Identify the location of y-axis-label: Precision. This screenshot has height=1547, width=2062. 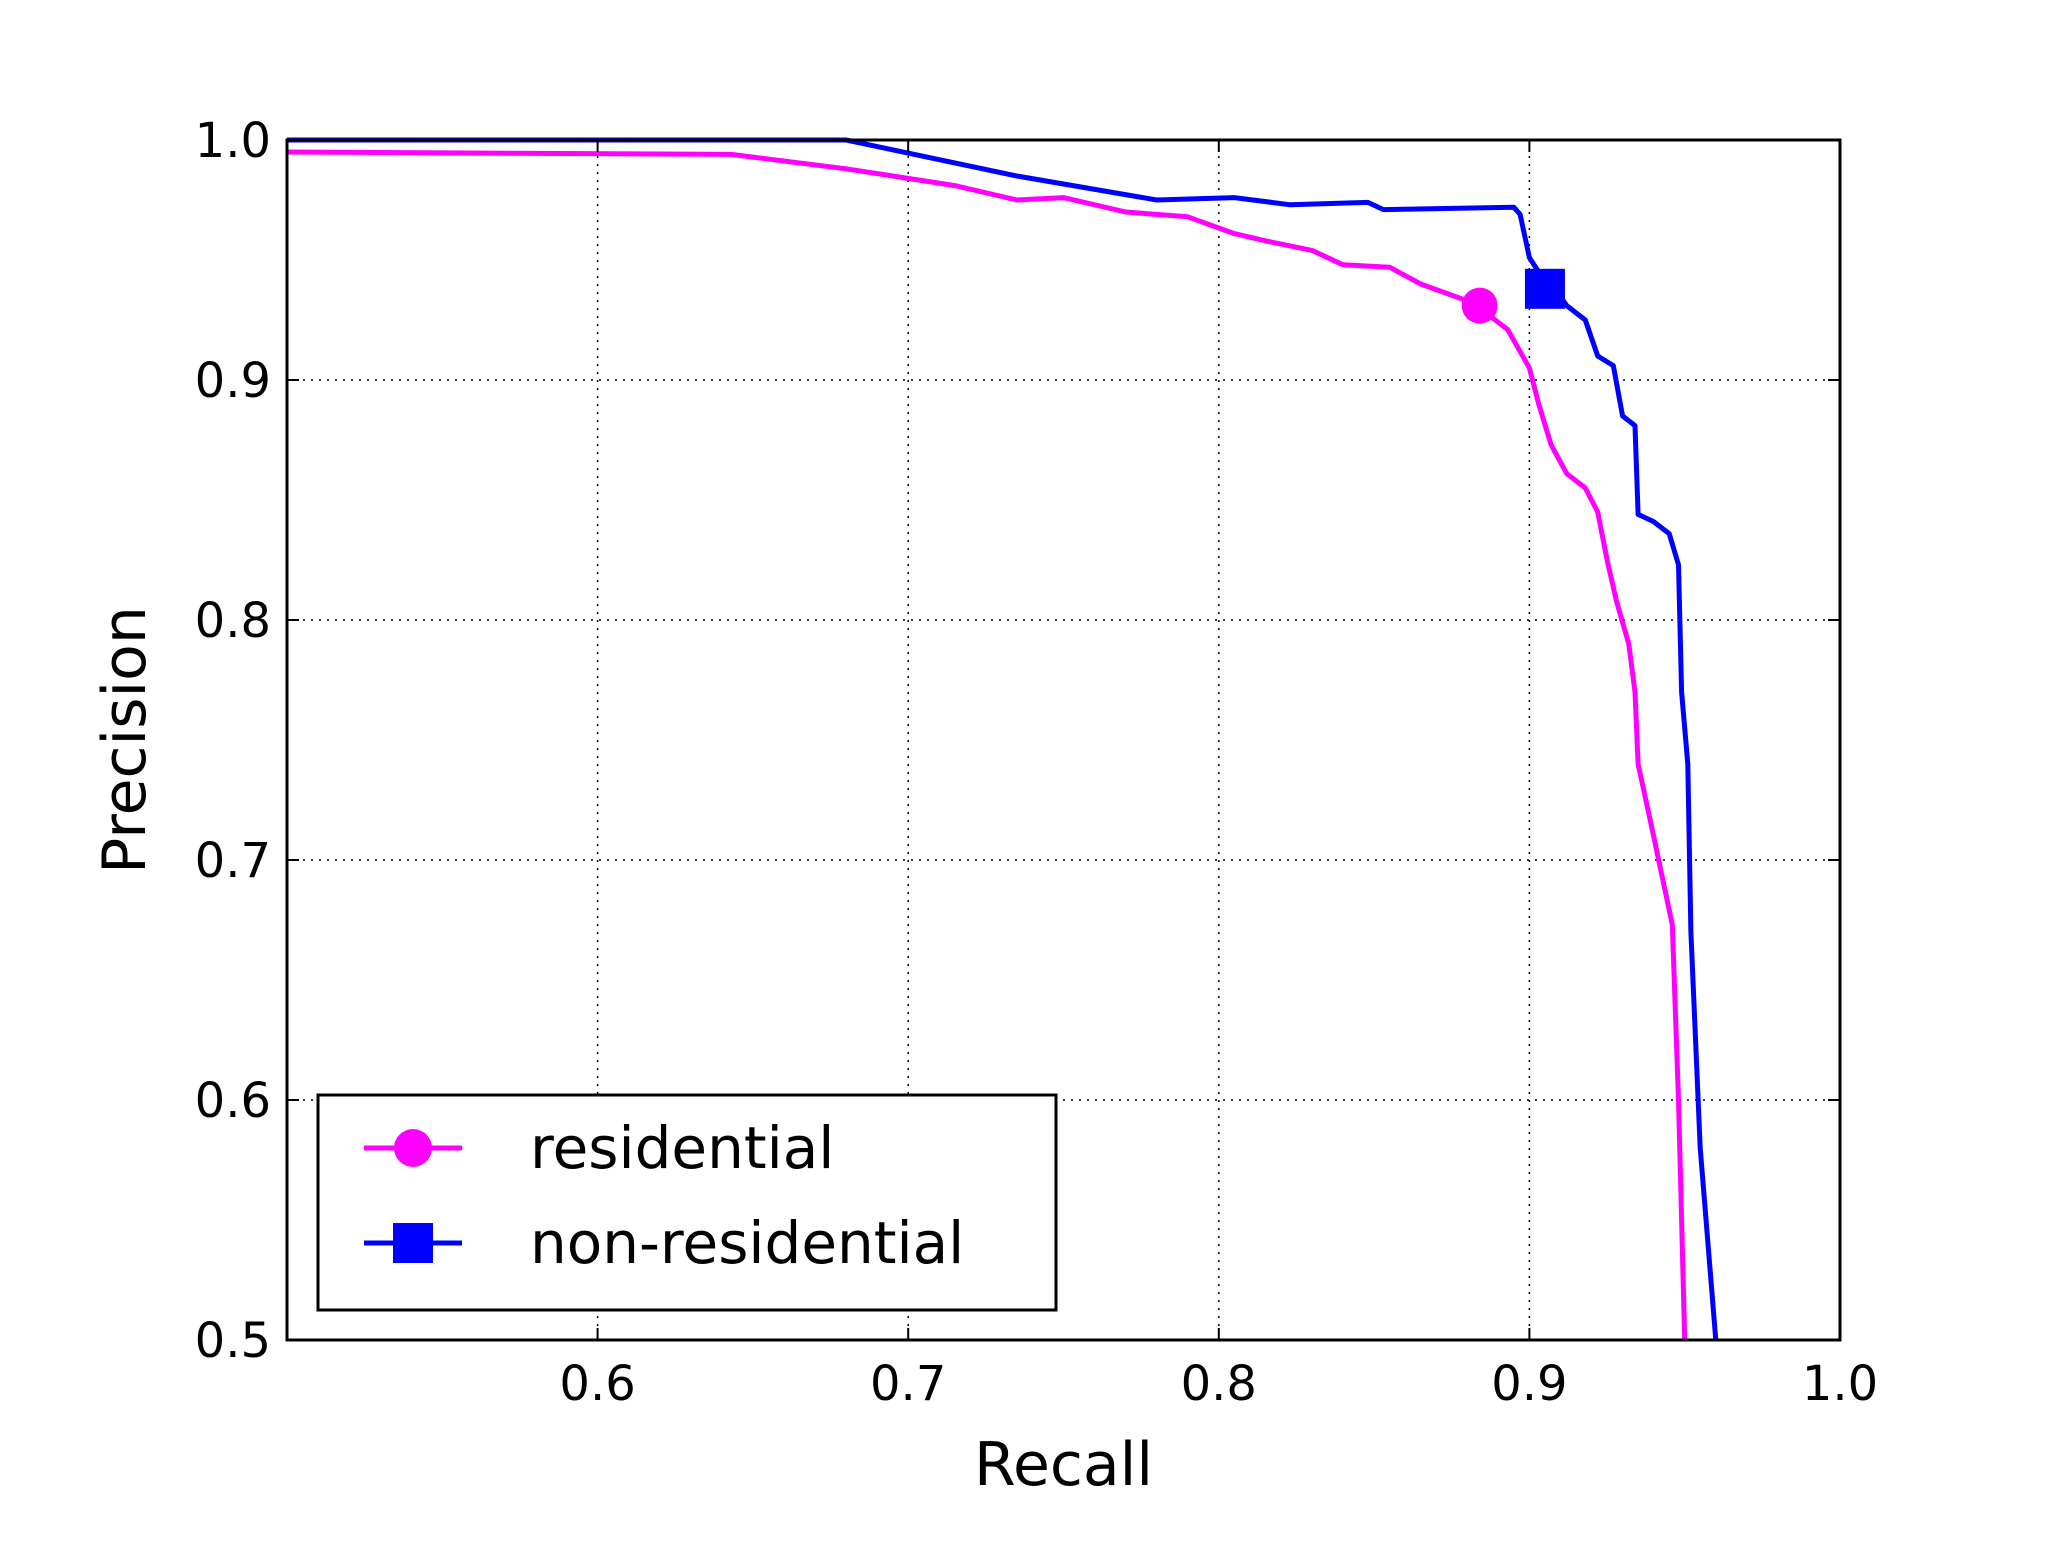
(125, 740).